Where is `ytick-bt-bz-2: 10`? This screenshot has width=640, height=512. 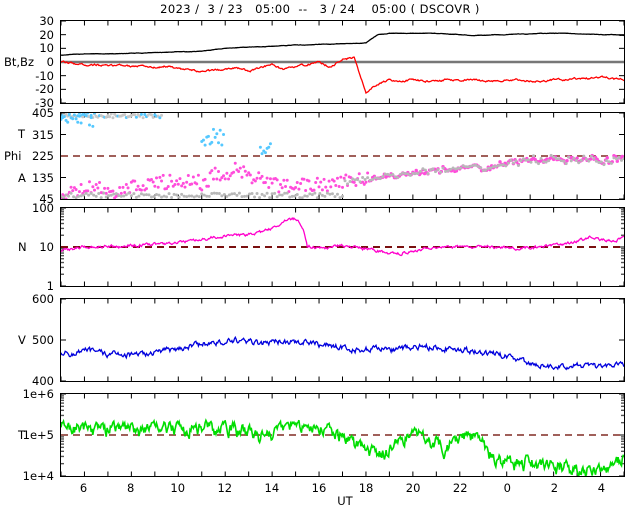 ytick-bt-bz-2: 10 is located at coordinates (46, 48).